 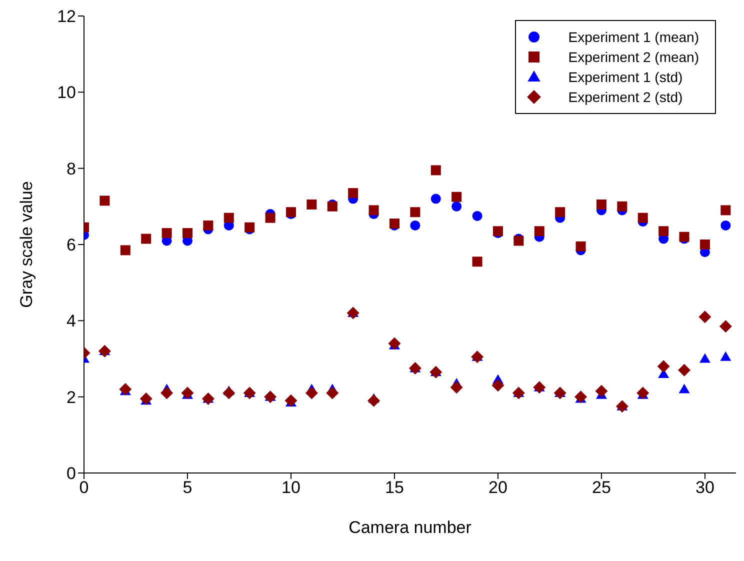 What do you see at coordinates (394, 488) in the screenshot?
I see `x-tick-label: 15` at bounding box center [394, 488].